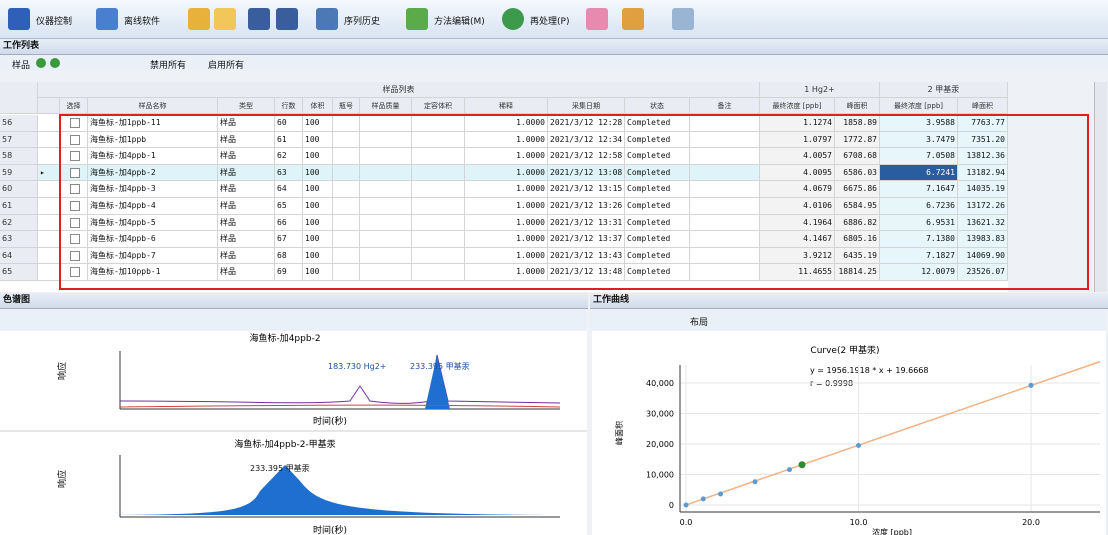  What do you see at coordinates (437, 382) in the screenshot?
I see `peak` at bounding box center [437, 382].